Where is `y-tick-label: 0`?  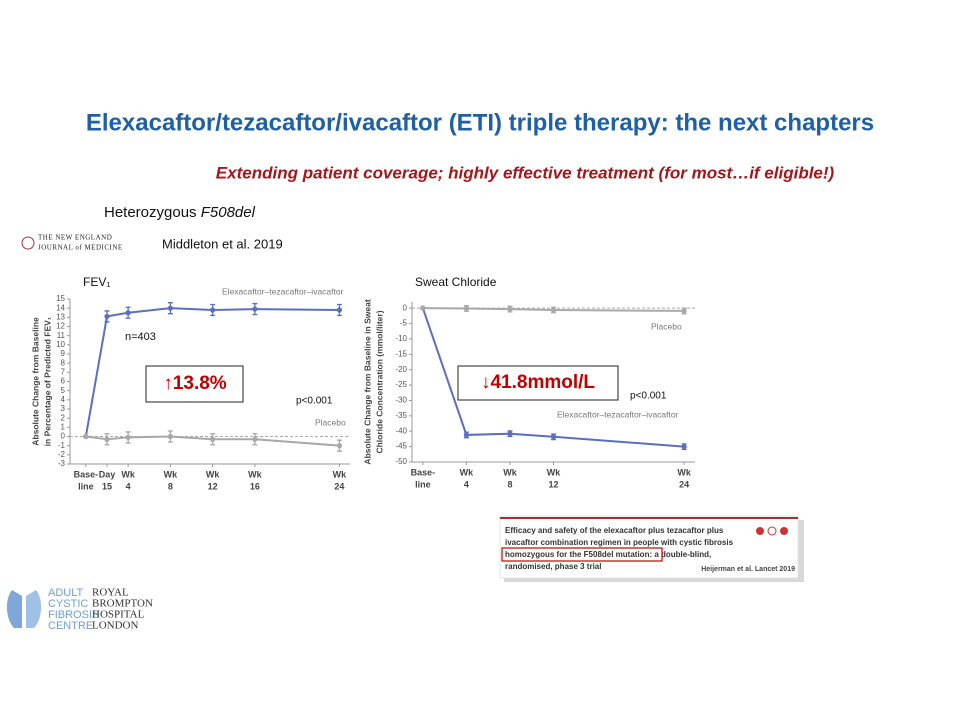 y-tick-label: 0 is located at coordinates (405, 307).